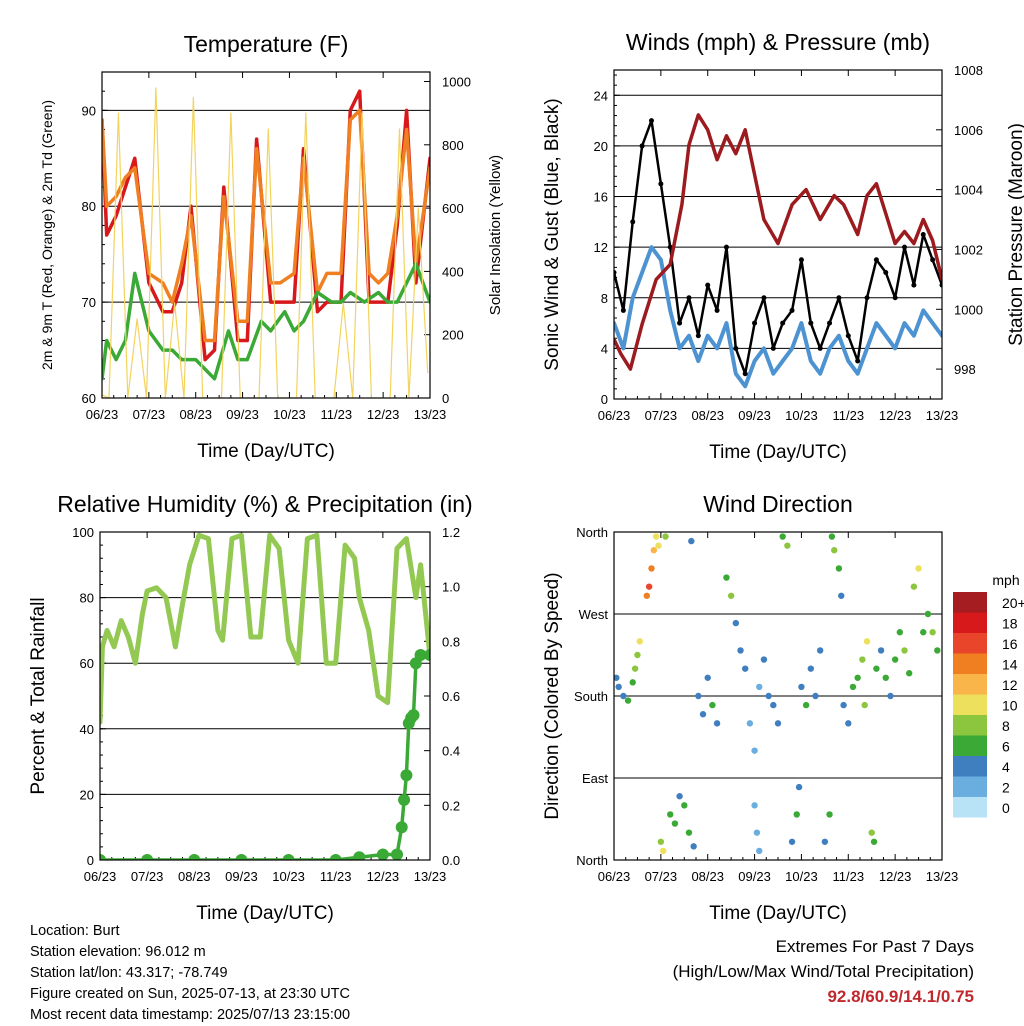 This screenshot has width=1024, height=1026. Describe the element at coordinates (552, 695) in the screenshot. I see `y-axis-label: Direction (Colored By Speed)` at that location.